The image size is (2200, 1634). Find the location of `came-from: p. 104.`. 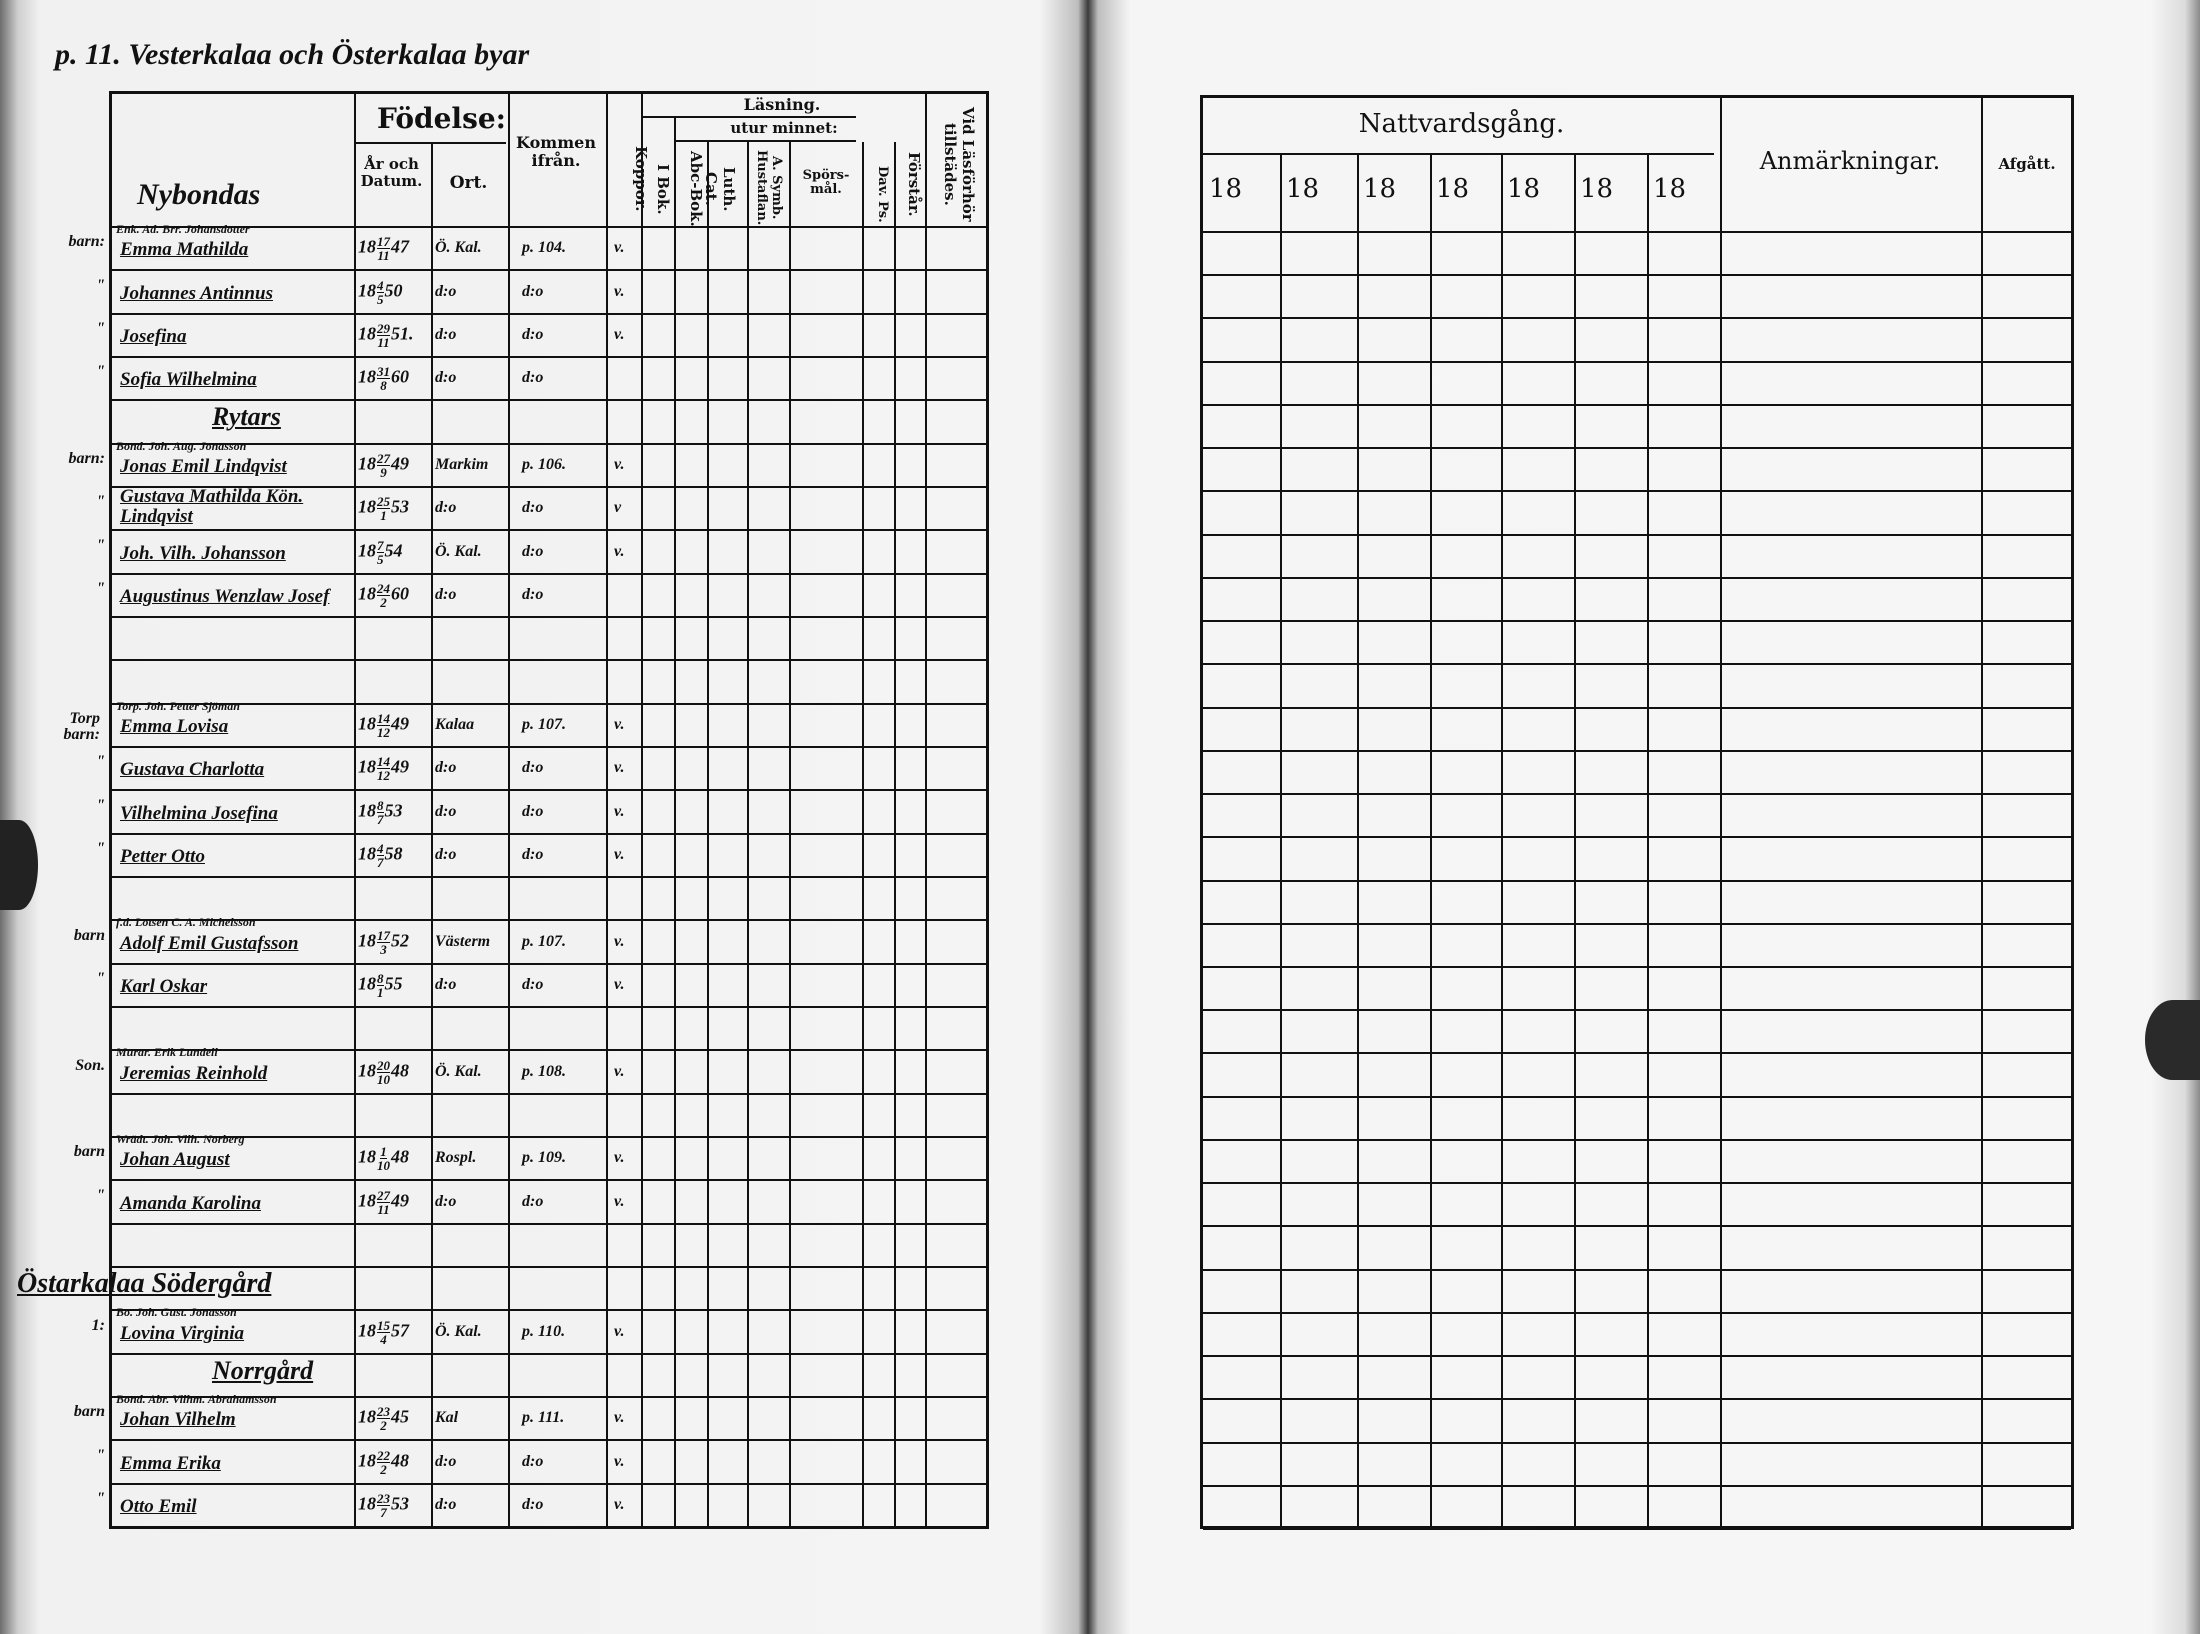

came-from: p. 104. is located at coordinates (544, 248).